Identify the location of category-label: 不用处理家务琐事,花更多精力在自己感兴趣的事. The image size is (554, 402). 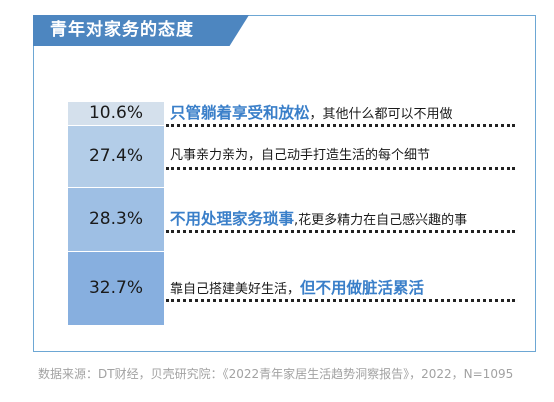
(318, 218).